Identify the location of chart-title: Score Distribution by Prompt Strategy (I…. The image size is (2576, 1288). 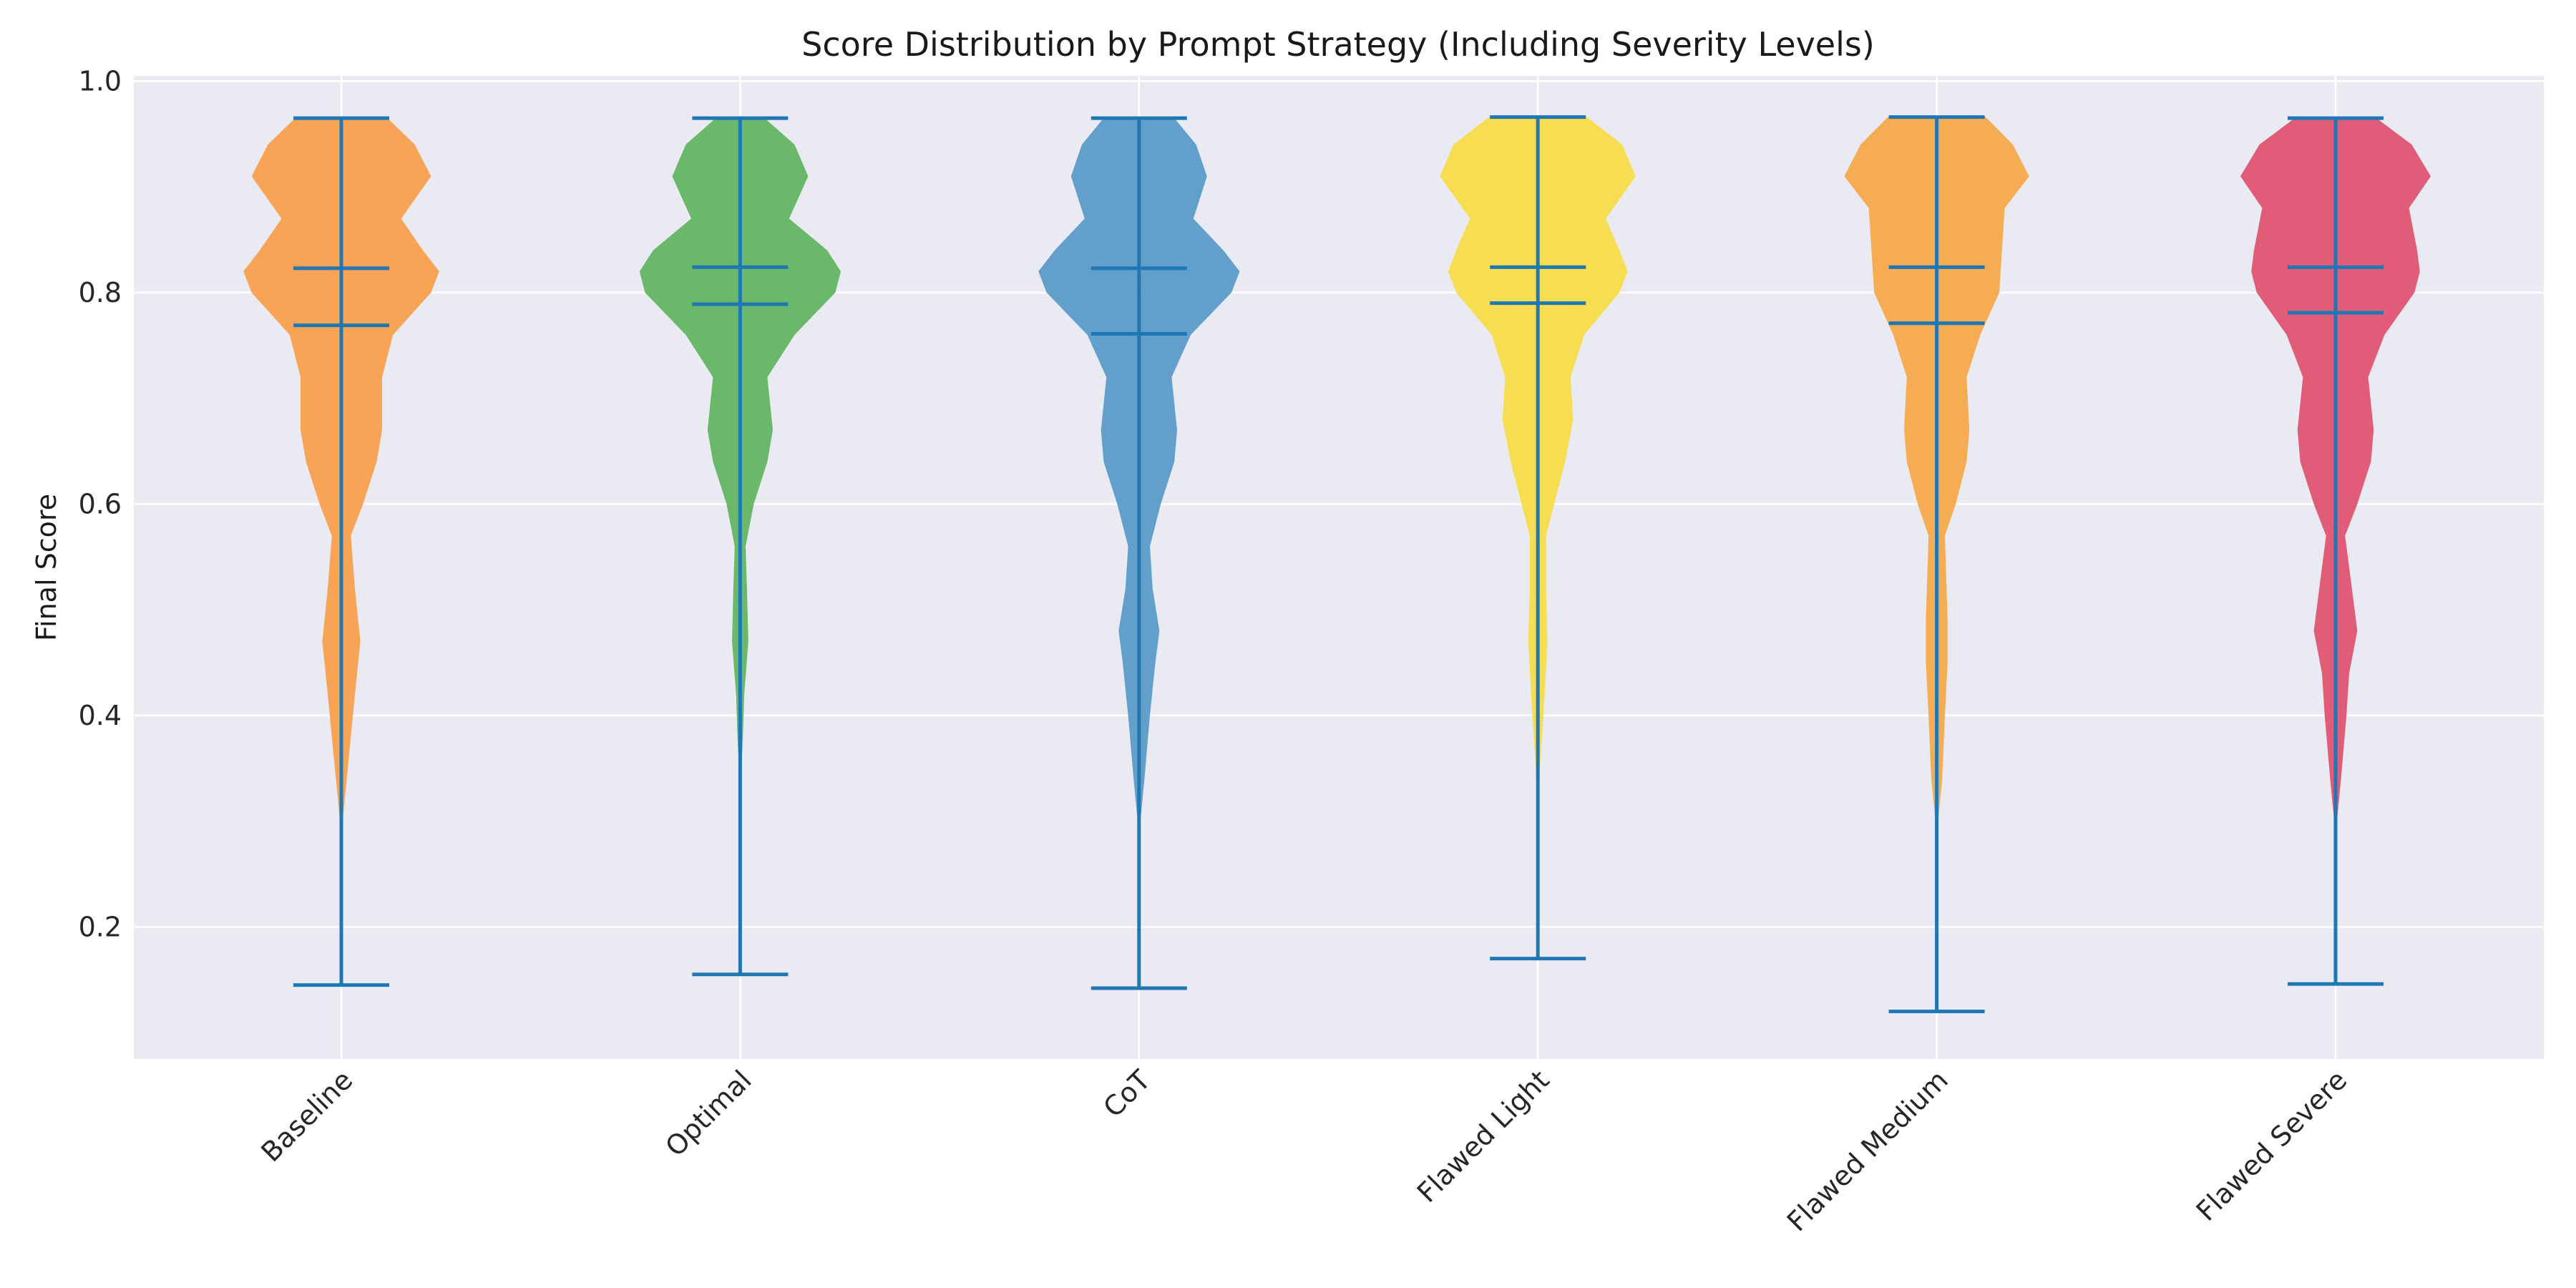
(1338, 44).